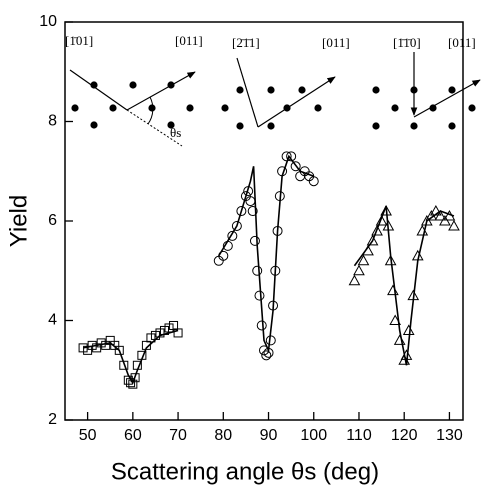 This screenshot has width=491, height=494. Describe the element at coordinates (407, 42) in the screenshot. I see `annotation: [1̄1̄0]` at that location.